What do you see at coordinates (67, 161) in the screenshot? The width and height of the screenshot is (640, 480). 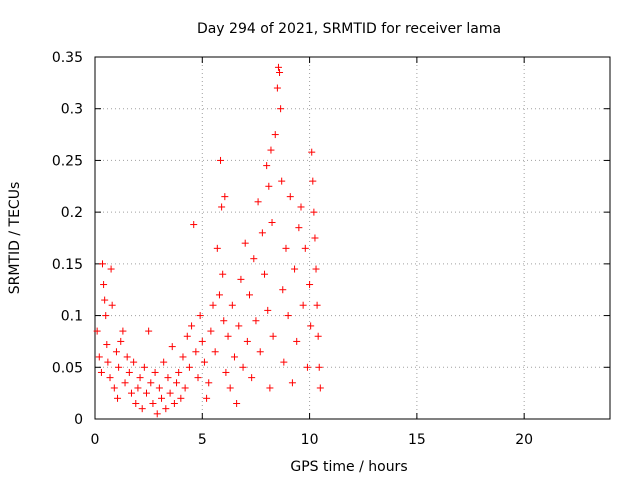 I see `y-tick-label: 0.25` at bounding box center [67, 161].